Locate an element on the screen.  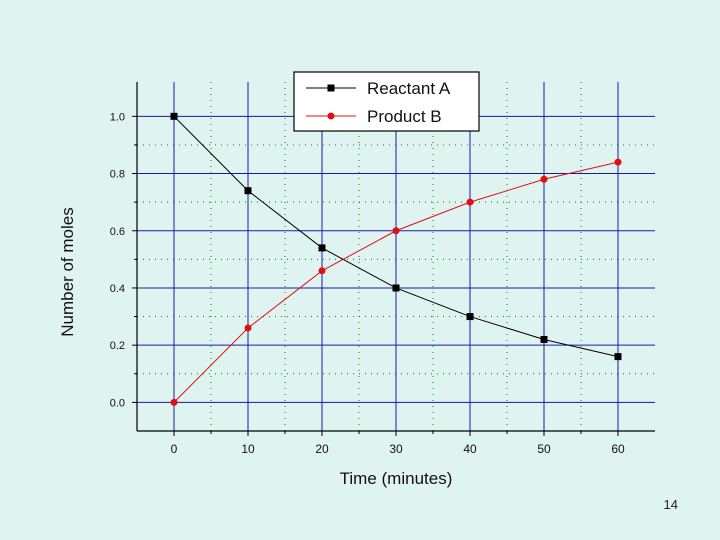
legend: Reactant A Product B is located at coordinates (386, 101).